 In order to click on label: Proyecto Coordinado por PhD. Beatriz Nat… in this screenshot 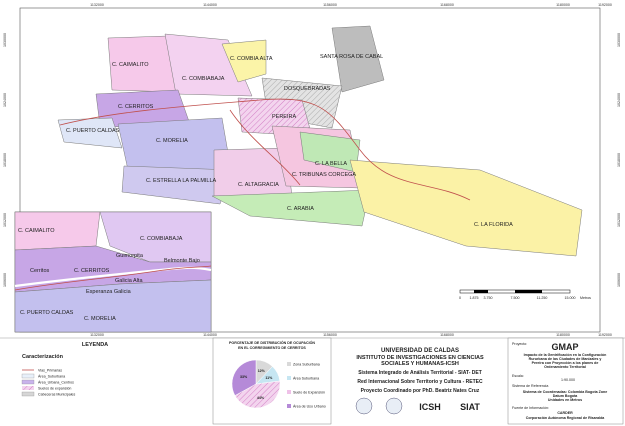, I will do `click(420, 391)`.